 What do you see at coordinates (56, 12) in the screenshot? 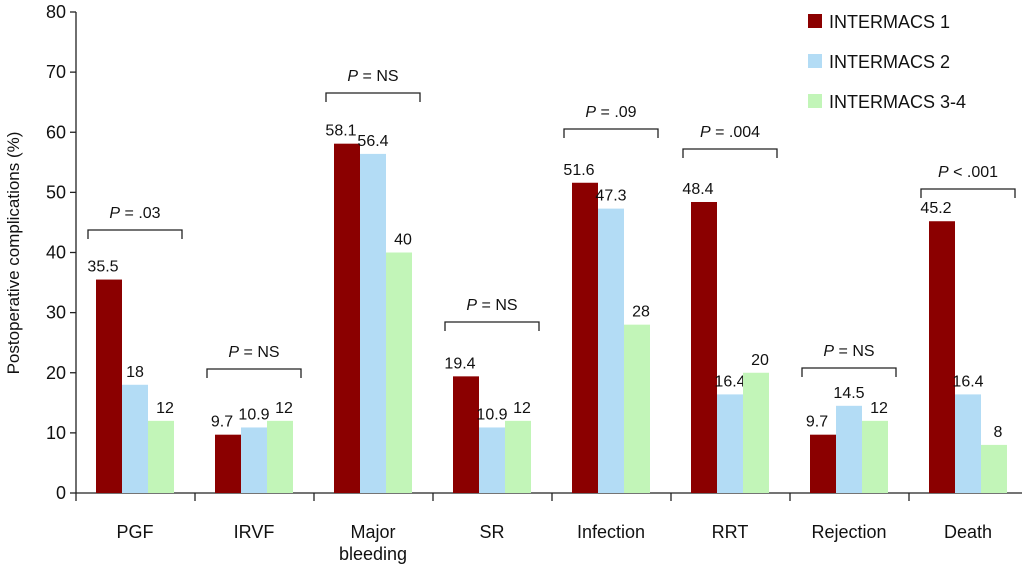
I see `y-tick-label: 80` at bounding box center [56, 12].